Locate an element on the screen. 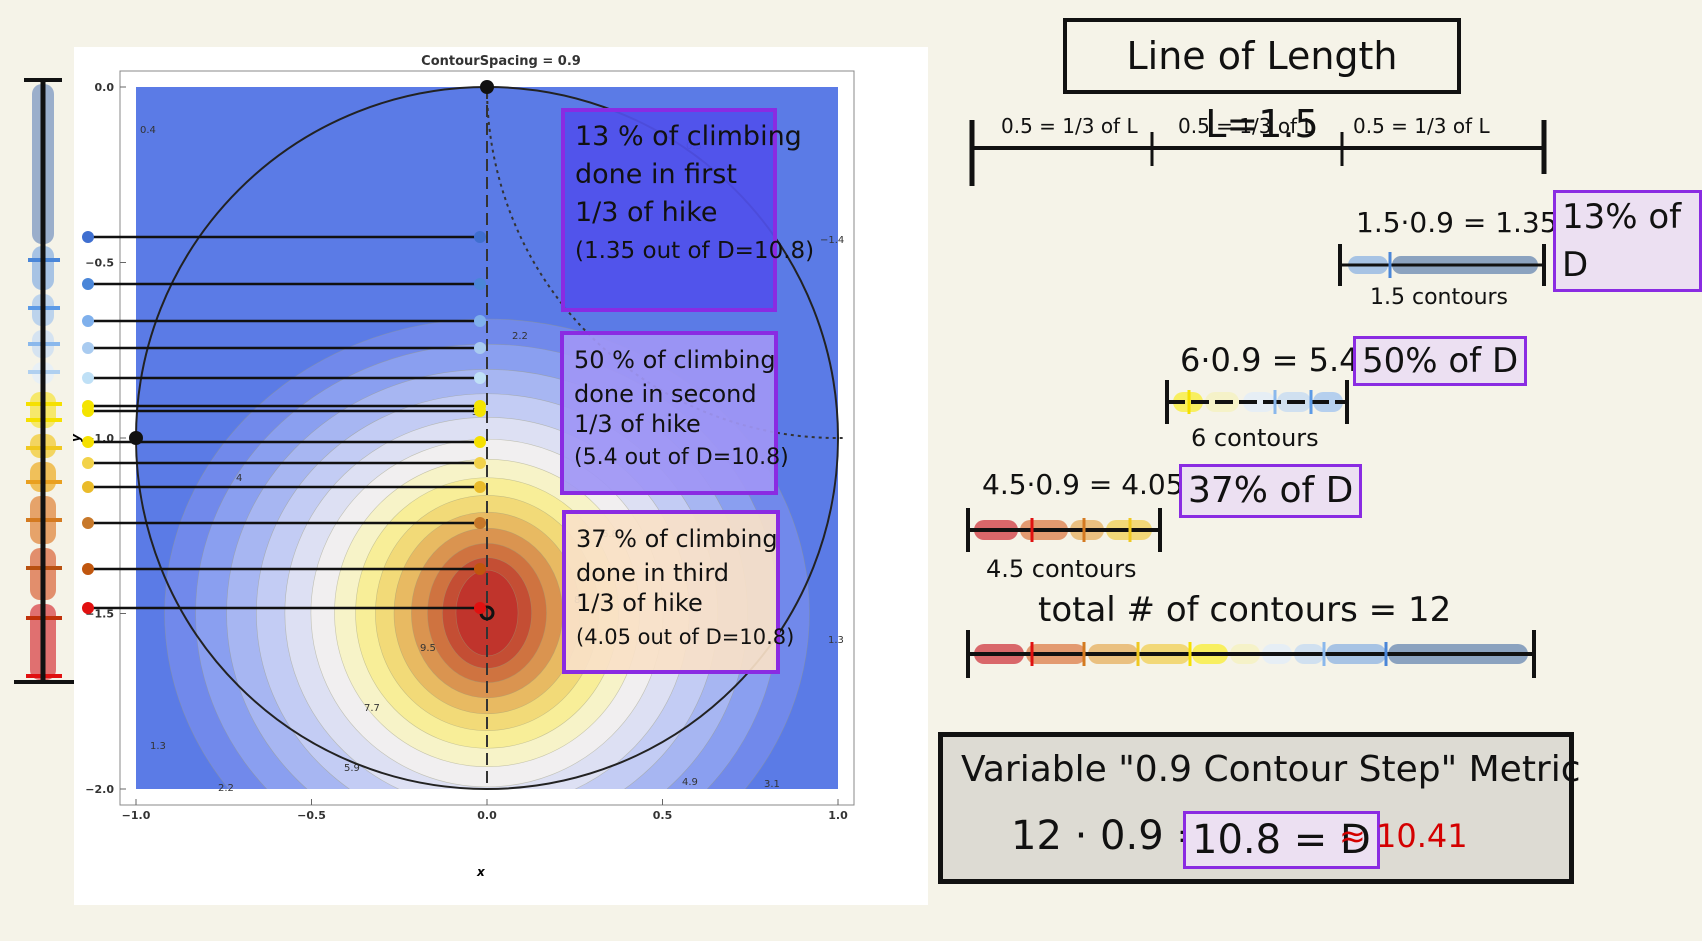  x-tick-label: −1.0 is located at coordinates (136, 815).